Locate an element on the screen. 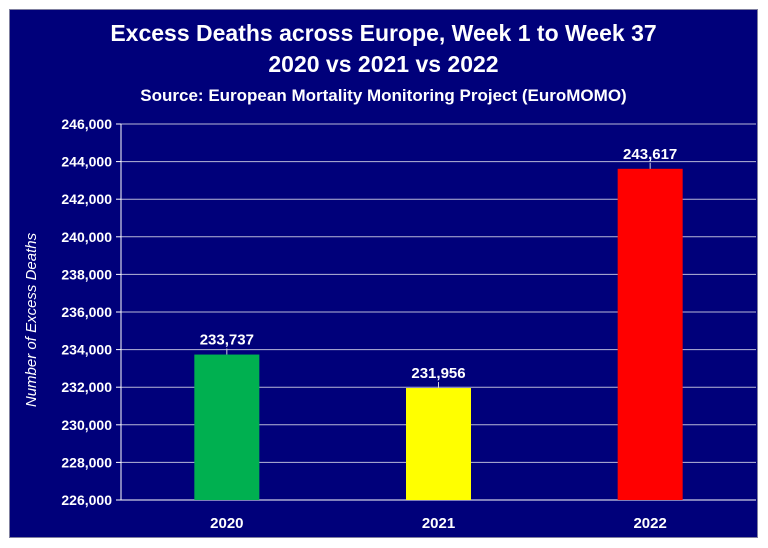 Image resolution: width=768 pixels, height=548 pixels. y-tick-label: 244,000 is located at coordinates (86, 162).